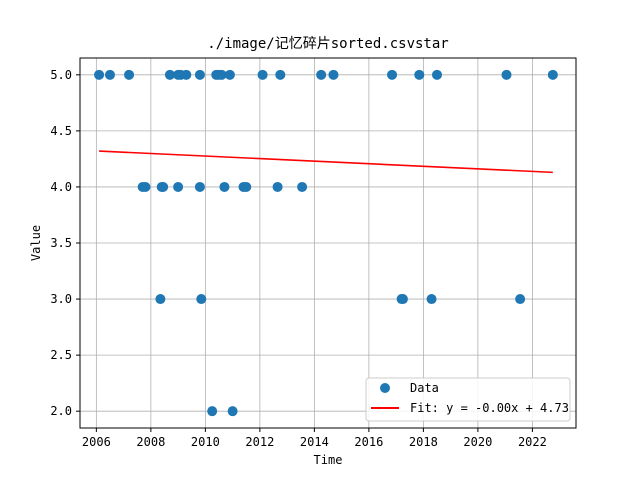 The width and height of the screenshot is (640, 480). Describe the element at coordinates (368, 442) in the screenshot. I see `x-tick-label: 2016` at that location.